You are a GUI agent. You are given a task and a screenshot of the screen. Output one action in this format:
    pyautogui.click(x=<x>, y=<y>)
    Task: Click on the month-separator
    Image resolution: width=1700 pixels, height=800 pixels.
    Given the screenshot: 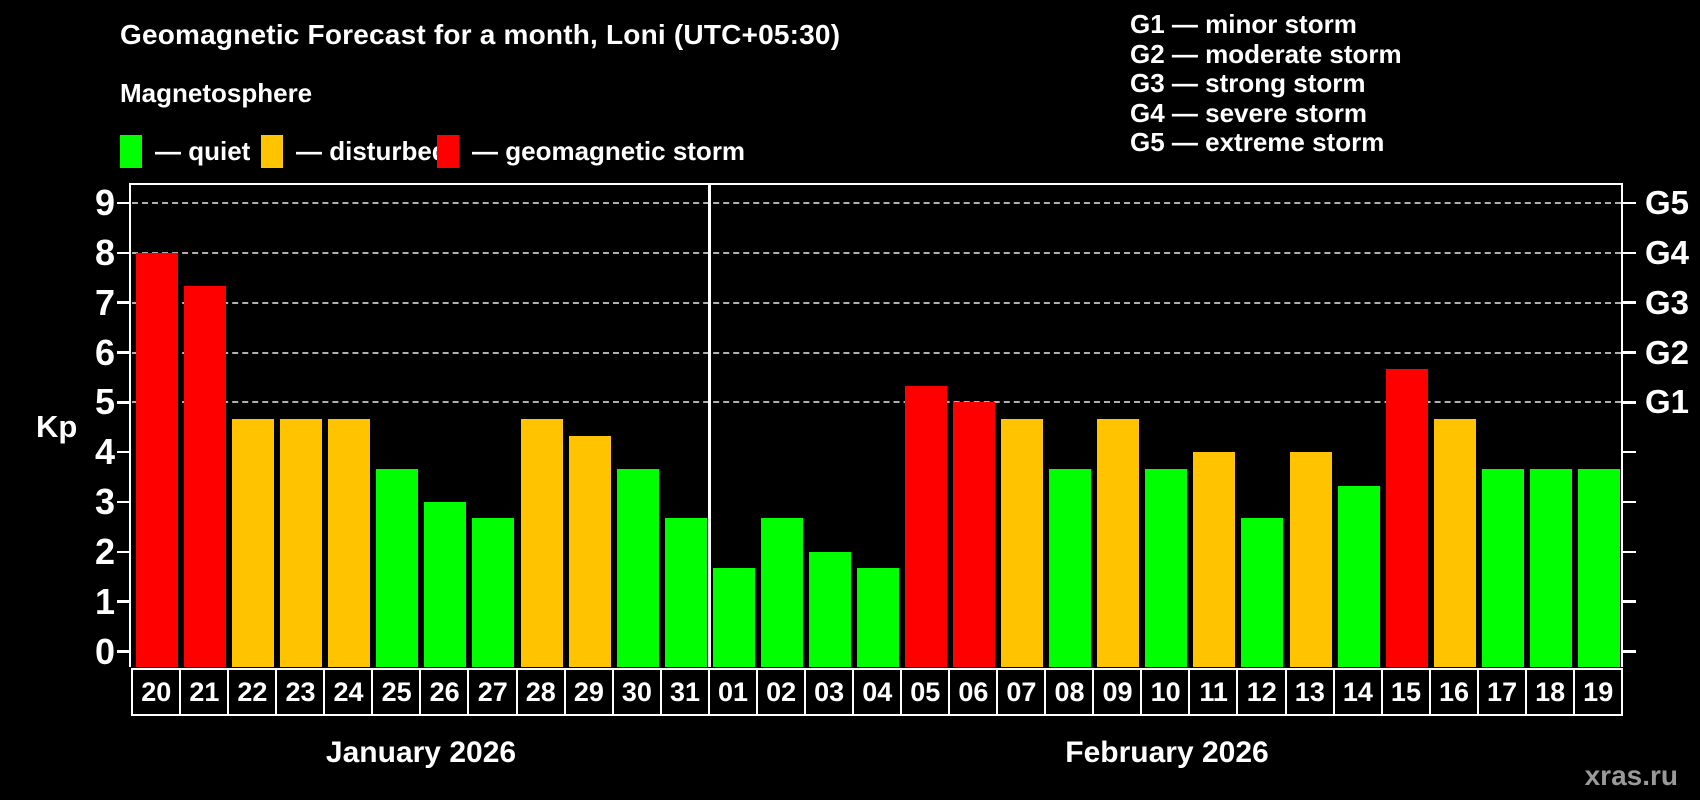 What is the action you would take?
    pyautogui.click(x=710, y=426)
    